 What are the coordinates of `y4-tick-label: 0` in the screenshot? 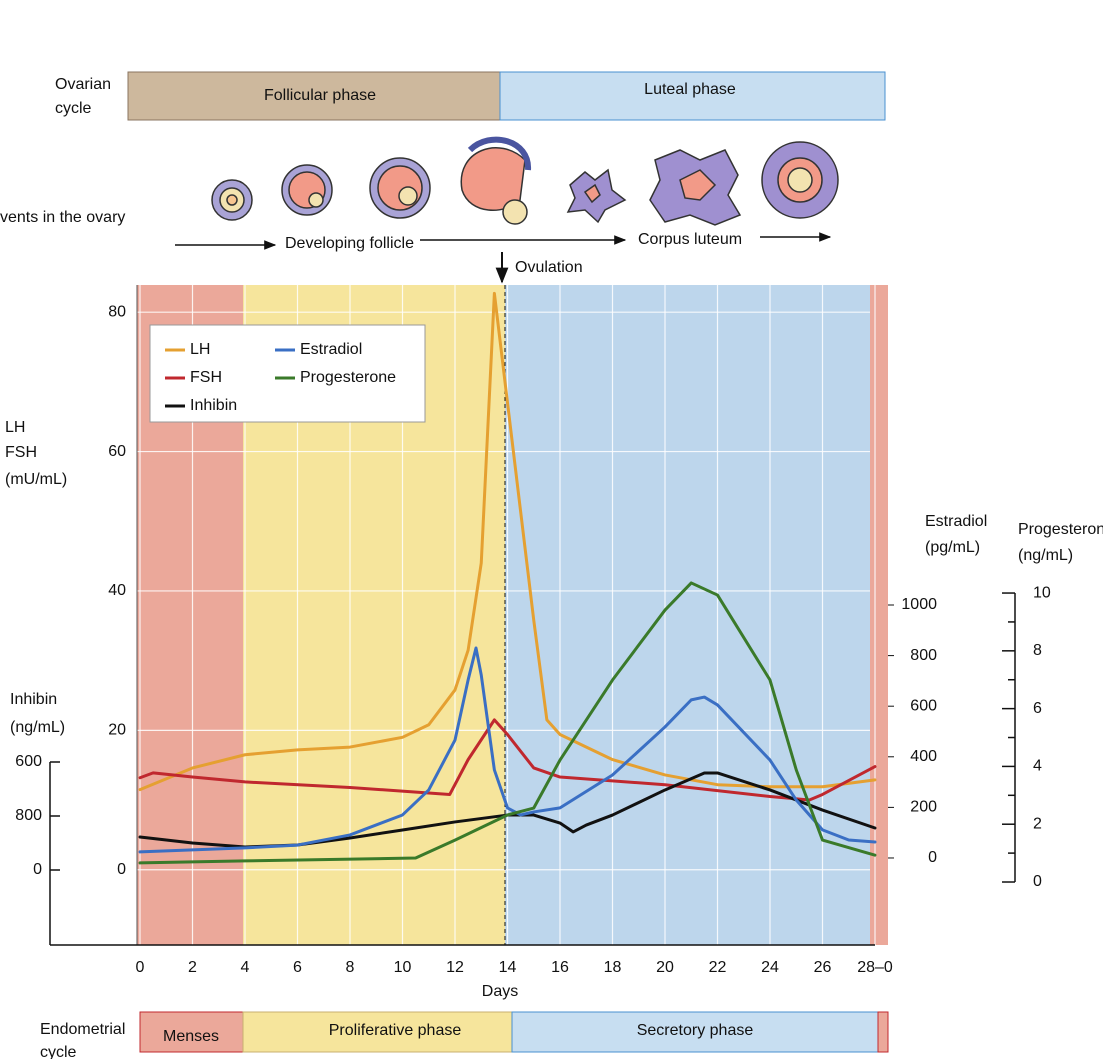 It's located at (37, 869).